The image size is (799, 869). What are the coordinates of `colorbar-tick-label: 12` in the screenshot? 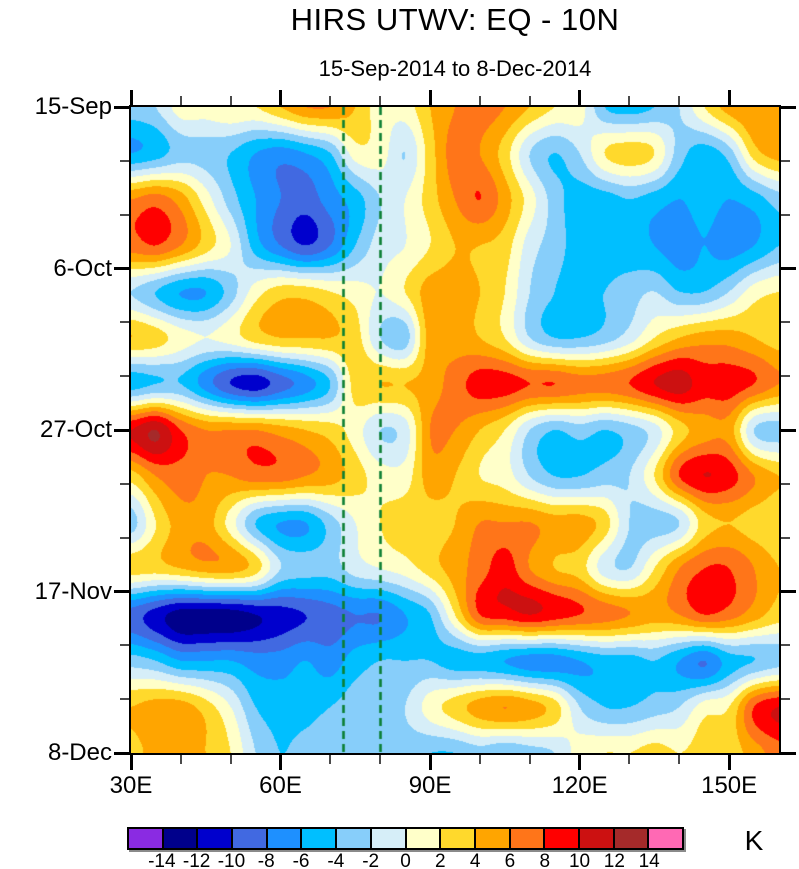 It's located at (614, 860).